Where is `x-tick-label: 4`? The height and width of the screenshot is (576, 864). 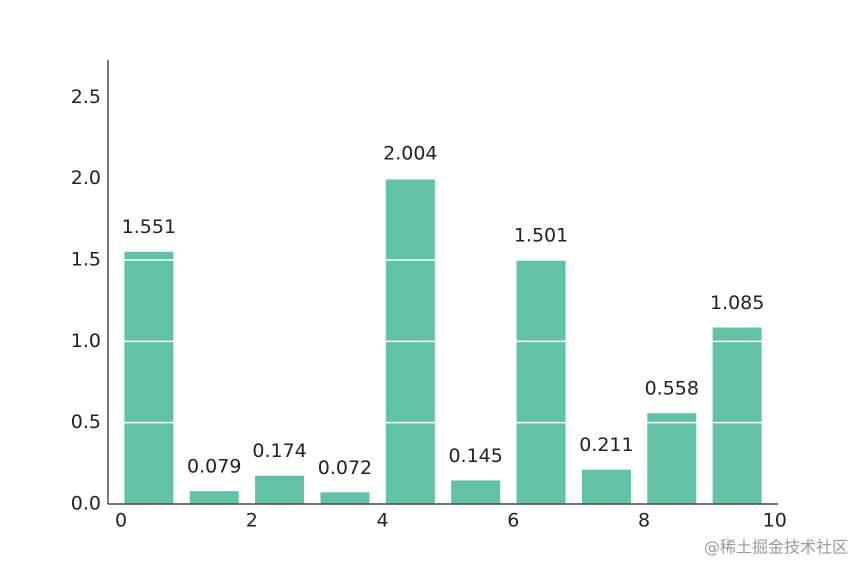
x-tick-label: 4 is located at coordinates (382, 521).